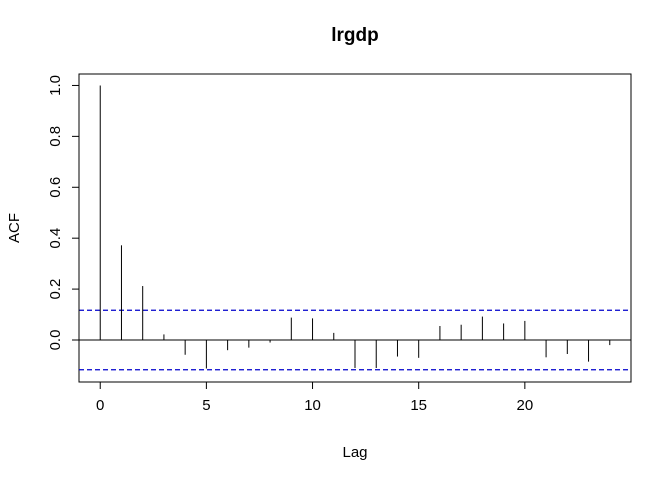 This screenshot has height=480, width=672. What do you see at coordinates (55, 136) in the screenshot?
I see `y-tick-label: 0.8` at bounding box center [55, 136].